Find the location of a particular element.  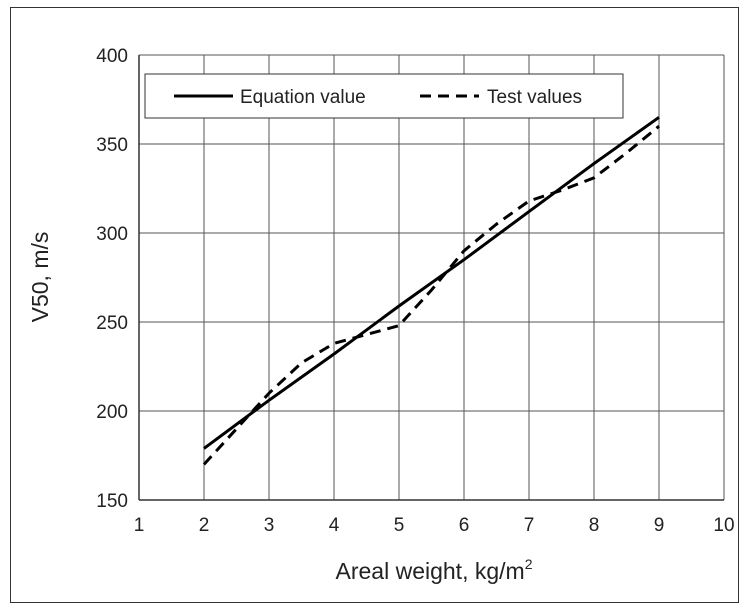

x-axis-title-main: Areal weight, kg/m is located at coordinates (430, 571).